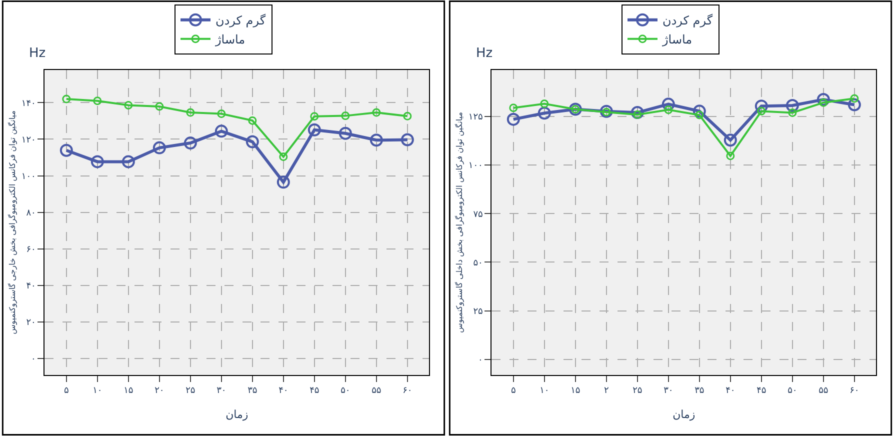  Describe the element at coordinates (12, 222) in the screenshot. I see `y-axis-title: میانگین توان فرکانس الکترومیوگرافی بخش خارجی گاستروکنمیوس` at that location.